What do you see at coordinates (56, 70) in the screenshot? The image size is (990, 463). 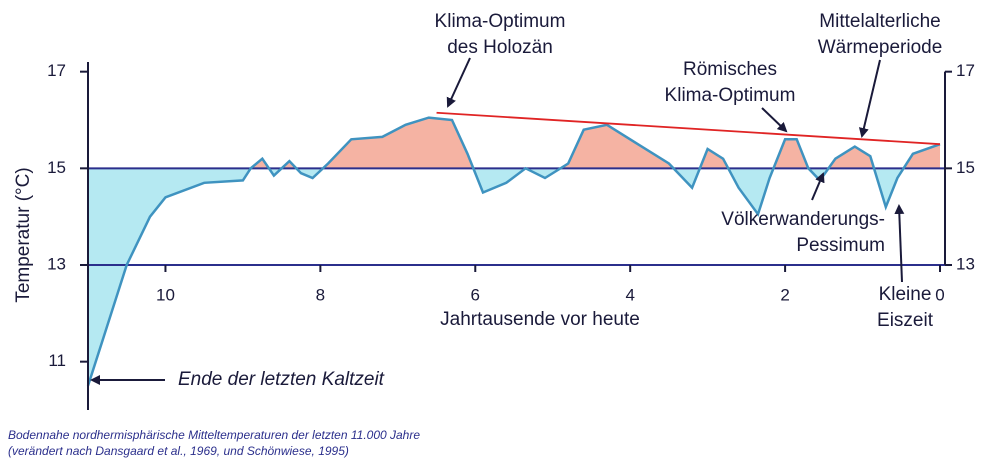 I see `y-tick-label: 17` at bounding box center [56, 70].